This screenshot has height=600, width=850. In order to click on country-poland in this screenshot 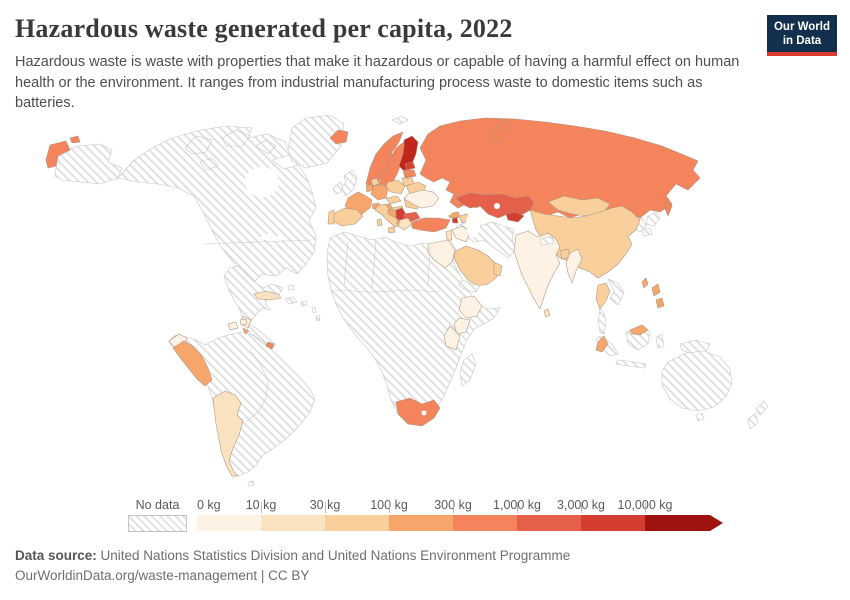, I will do `click(395, 187)`.